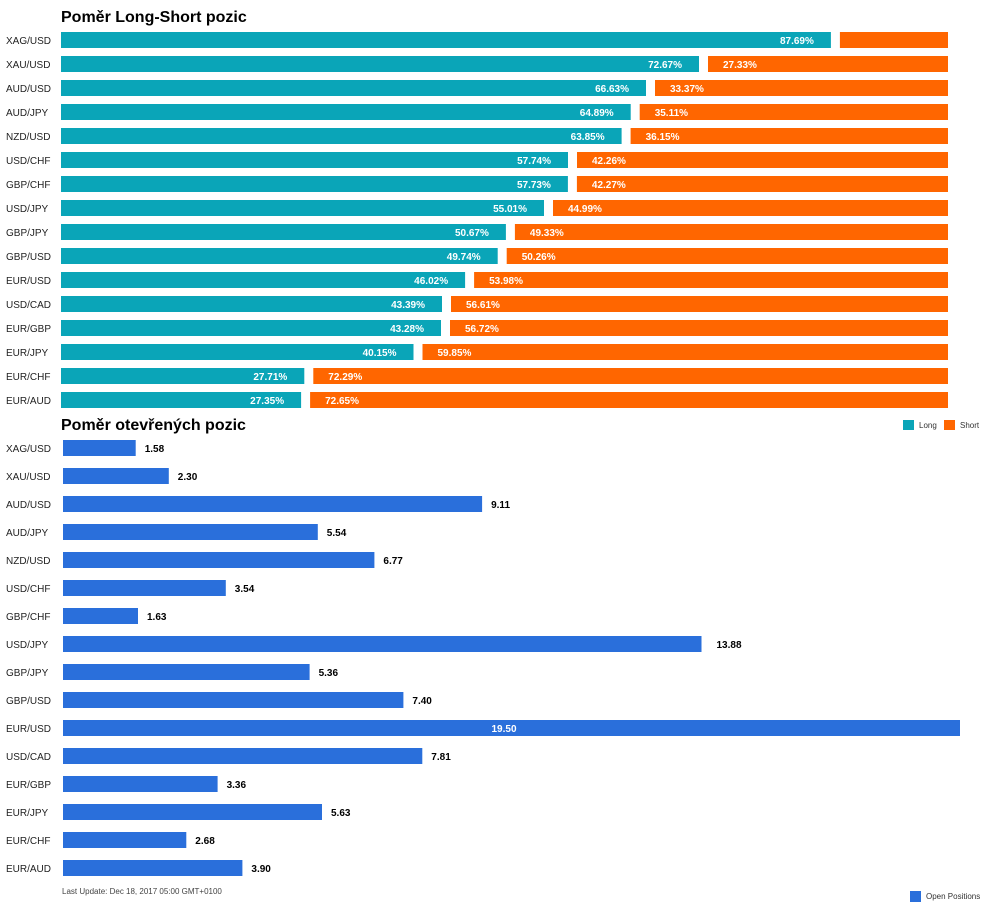 The height and width of the screenshot is (905, 987). What do you see at coordinates (342, 401) in the screenshot?
I see `short-value-label: 72.65%` at bounding box center [342, 401].